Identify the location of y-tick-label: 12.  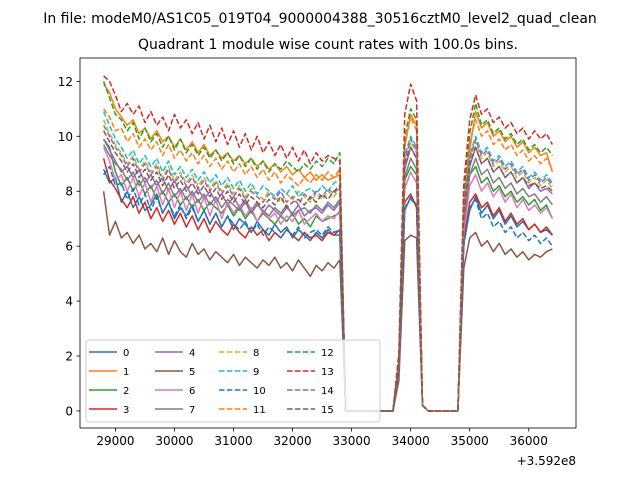
(65, 82).